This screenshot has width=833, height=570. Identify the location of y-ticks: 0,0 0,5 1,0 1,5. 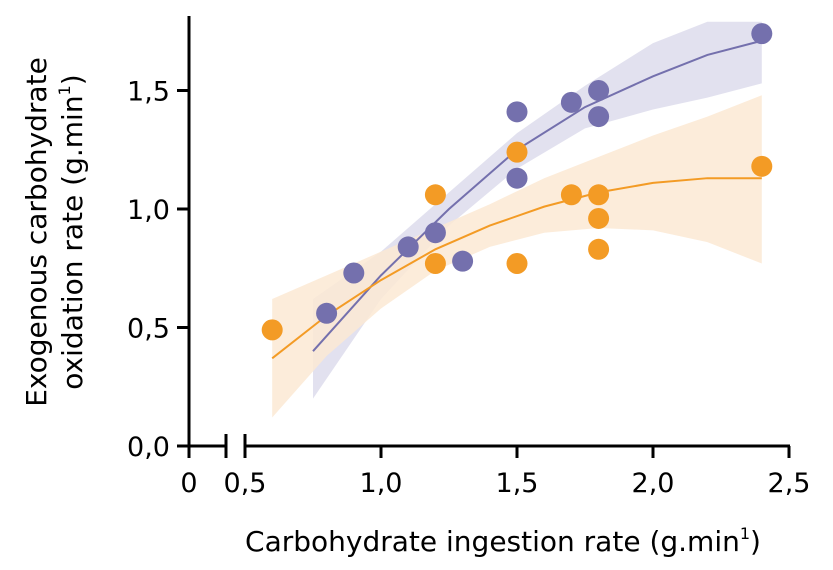
(158, 270).